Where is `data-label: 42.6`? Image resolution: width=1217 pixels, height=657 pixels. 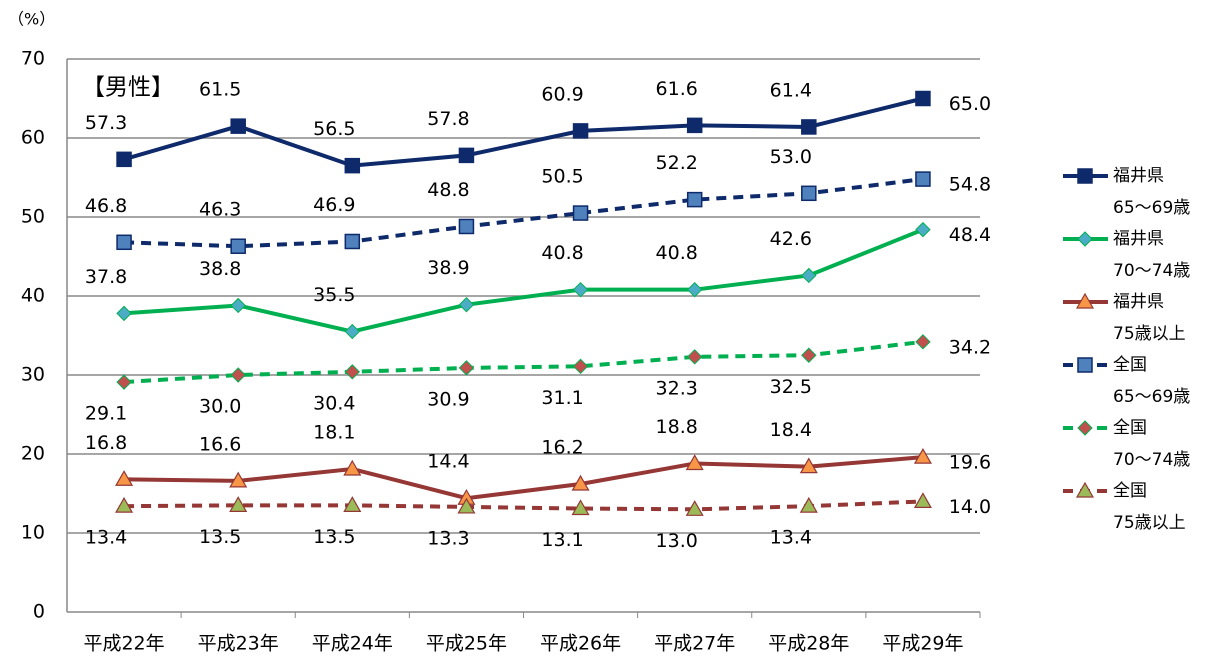
data-label: 42.6 is located at coordinates (791, 239).